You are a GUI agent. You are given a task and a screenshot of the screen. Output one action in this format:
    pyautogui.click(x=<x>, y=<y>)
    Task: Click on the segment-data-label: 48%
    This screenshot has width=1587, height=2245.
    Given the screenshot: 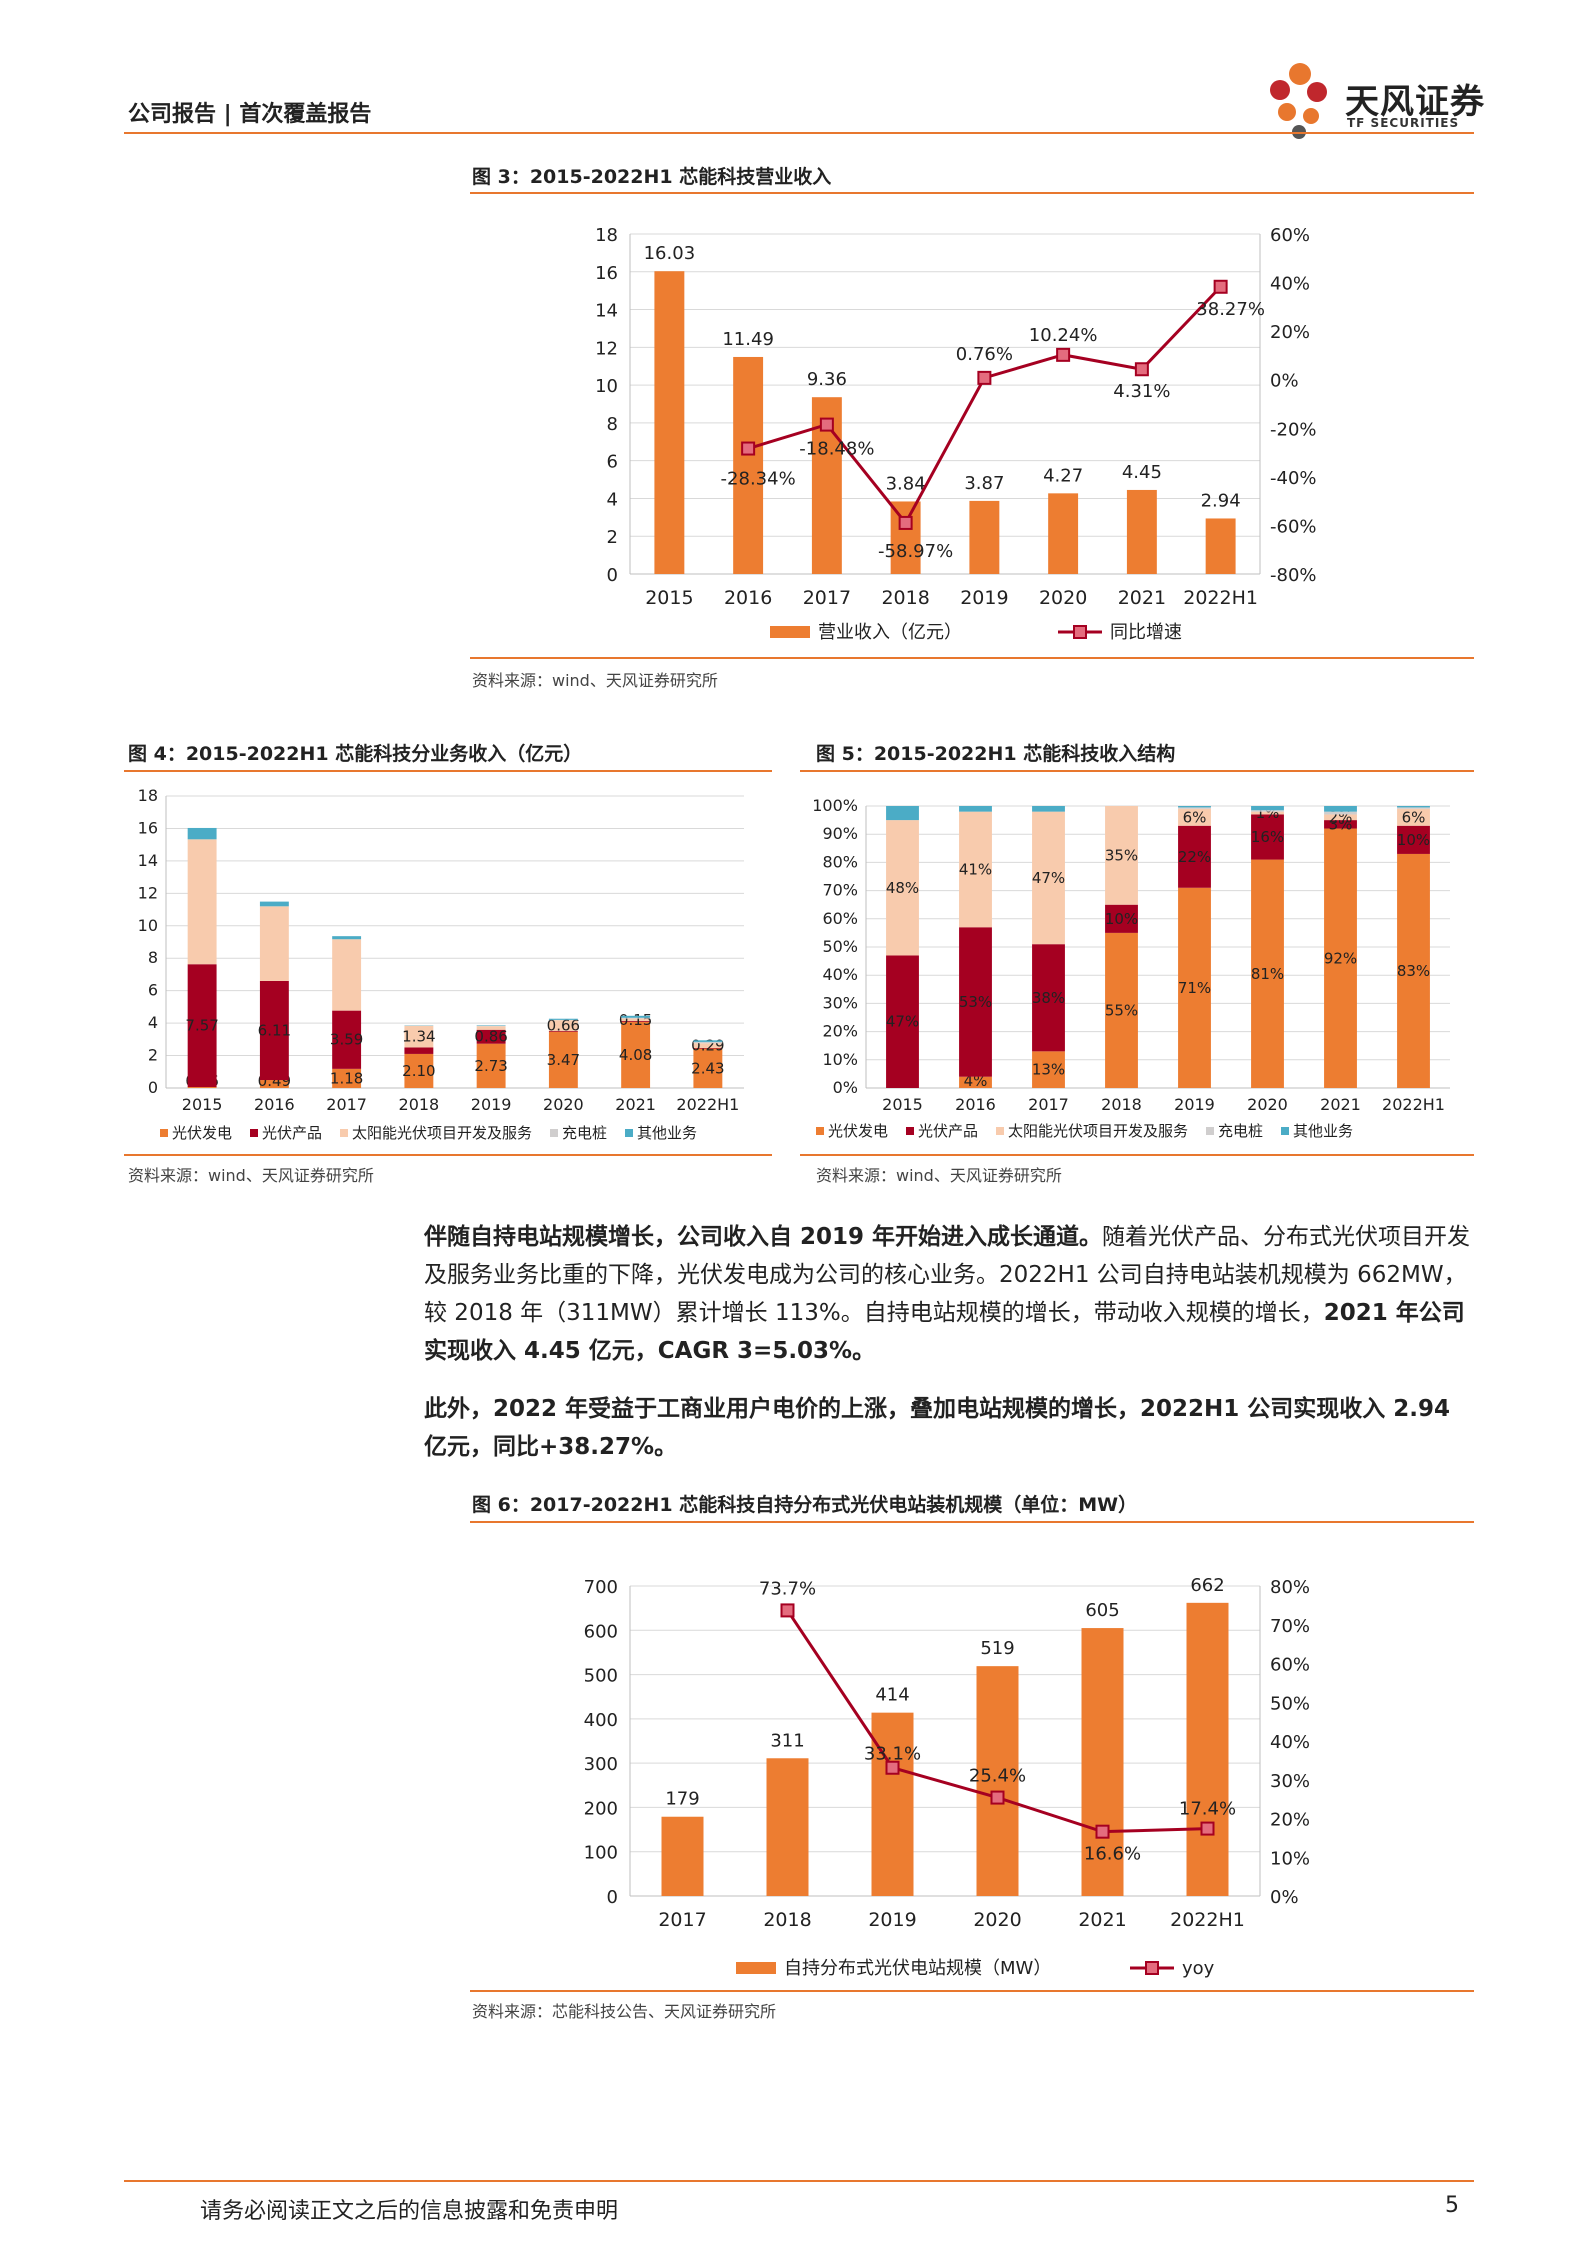 What is the action you would take?
    pyautogui.click(x=902, y=888)
    